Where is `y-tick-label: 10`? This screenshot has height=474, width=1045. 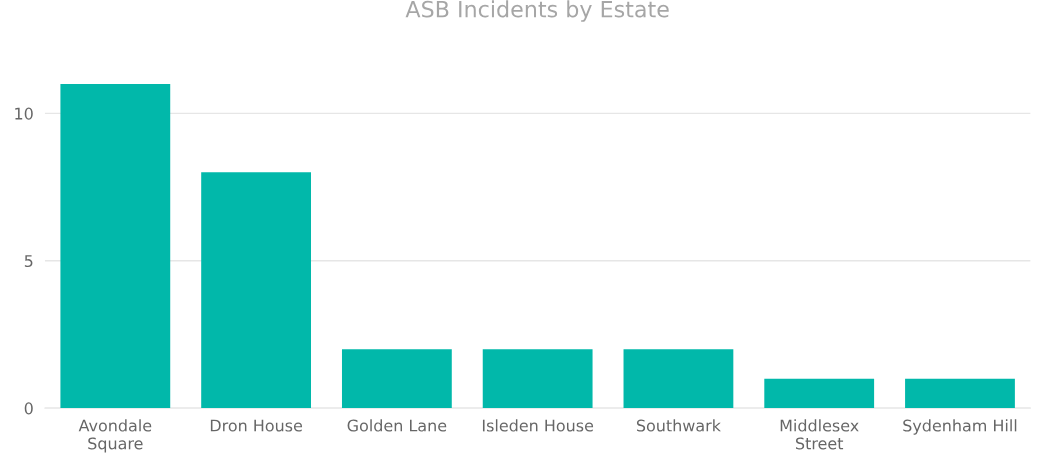
y-tick-label: 10 is located at coordinates (24, 113).